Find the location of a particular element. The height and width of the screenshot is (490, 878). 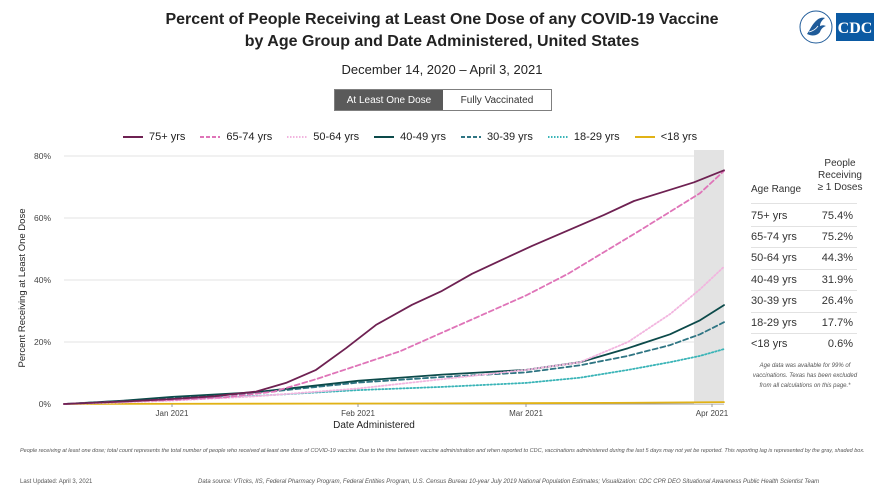

legend-item-18-29: 18-29 yrs is located at coordinates (583, 137).